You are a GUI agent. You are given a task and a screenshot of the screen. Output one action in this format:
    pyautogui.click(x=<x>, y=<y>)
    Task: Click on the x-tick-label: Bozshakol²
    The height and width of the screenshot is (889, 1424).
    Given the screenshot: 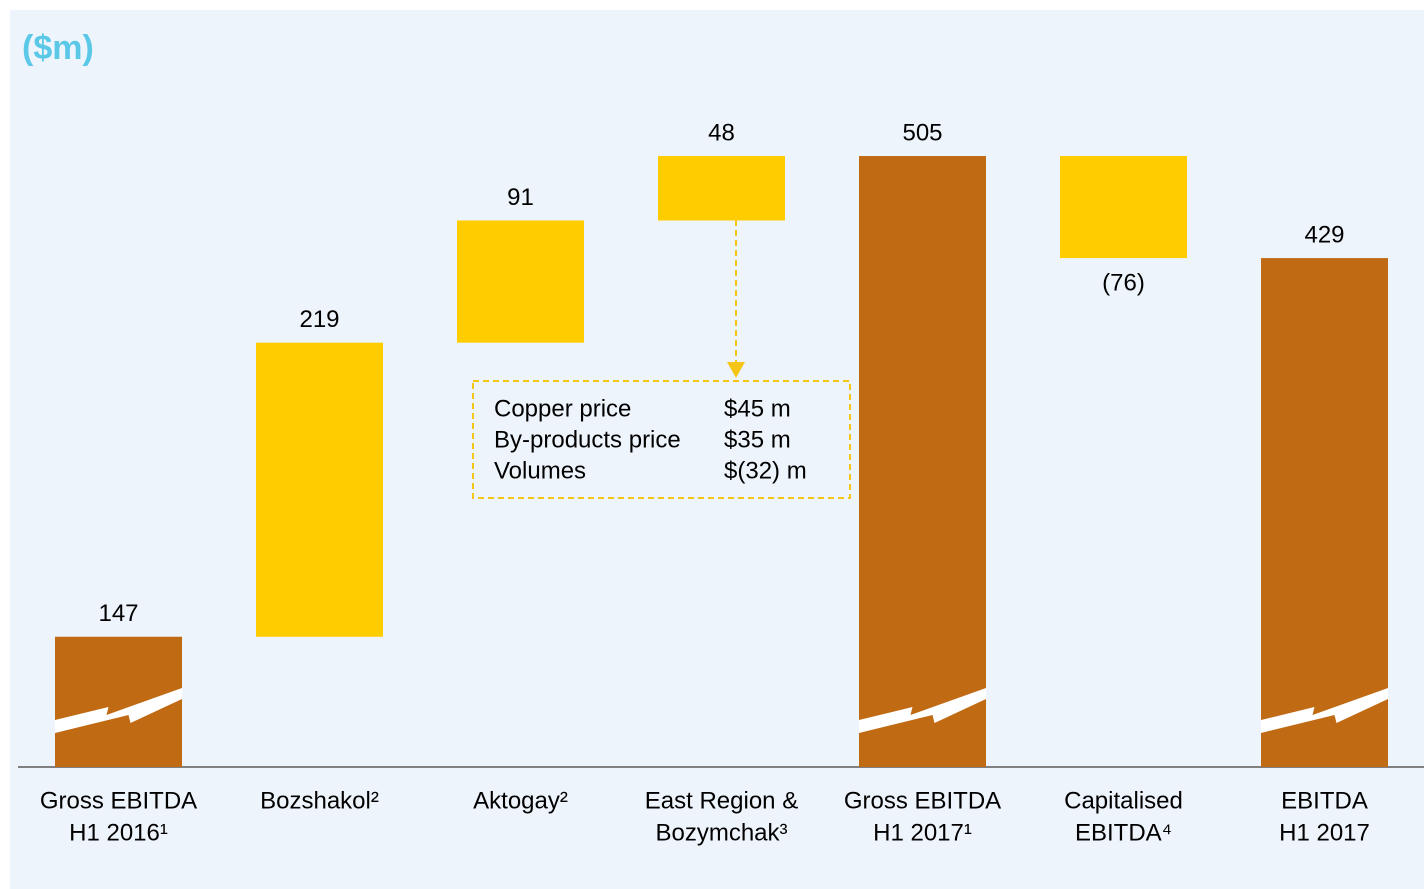 What is the action you would take?
    pyautogui.click(x=319, y=800)
    